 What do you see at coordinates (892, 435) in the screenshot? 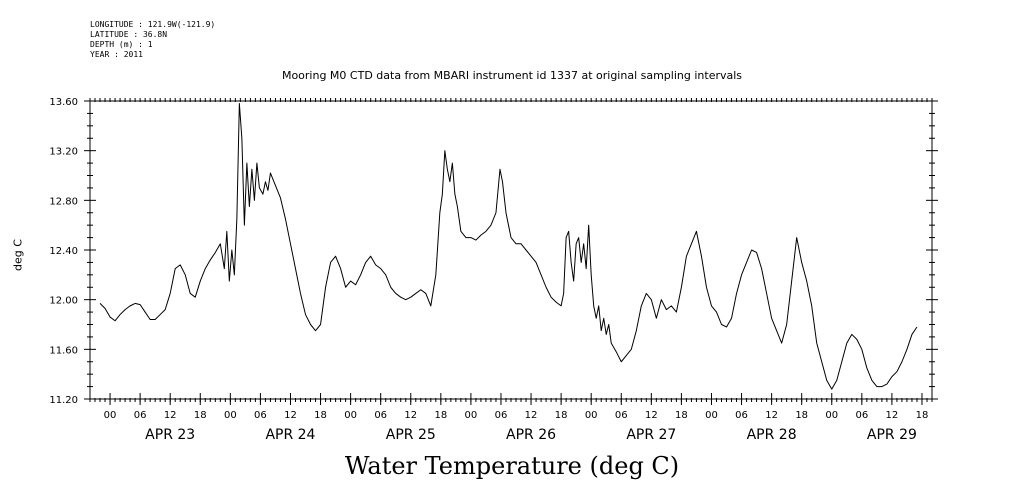
I see `x-day-label: APR 29` at bounding box center [892, 435].